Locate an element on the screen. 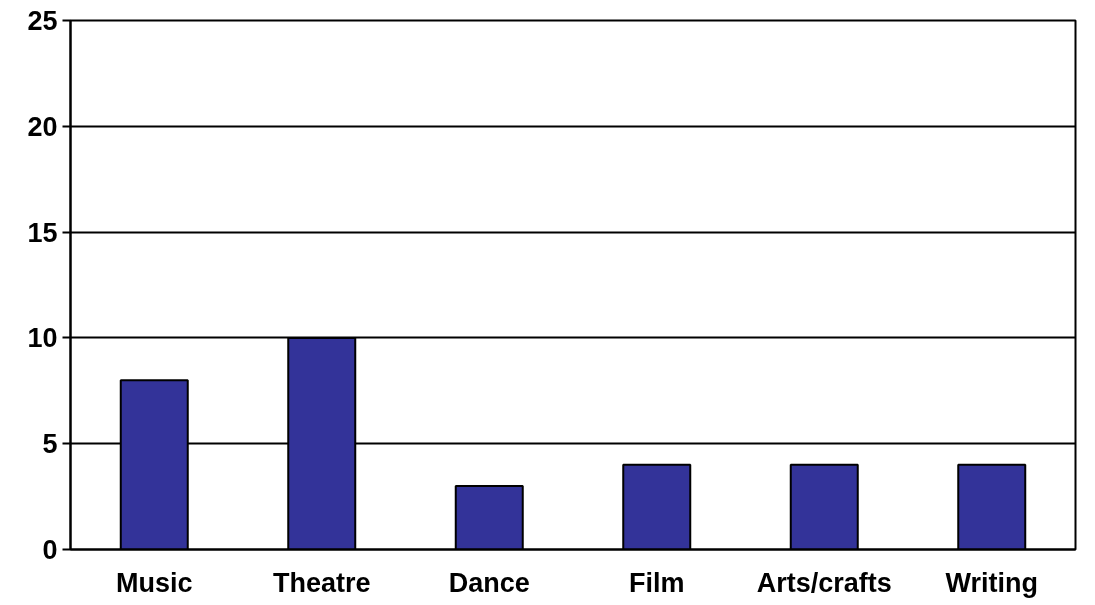 The image size is (1095, 605). x-tick-label: Music is located at coordinates (154, 582).